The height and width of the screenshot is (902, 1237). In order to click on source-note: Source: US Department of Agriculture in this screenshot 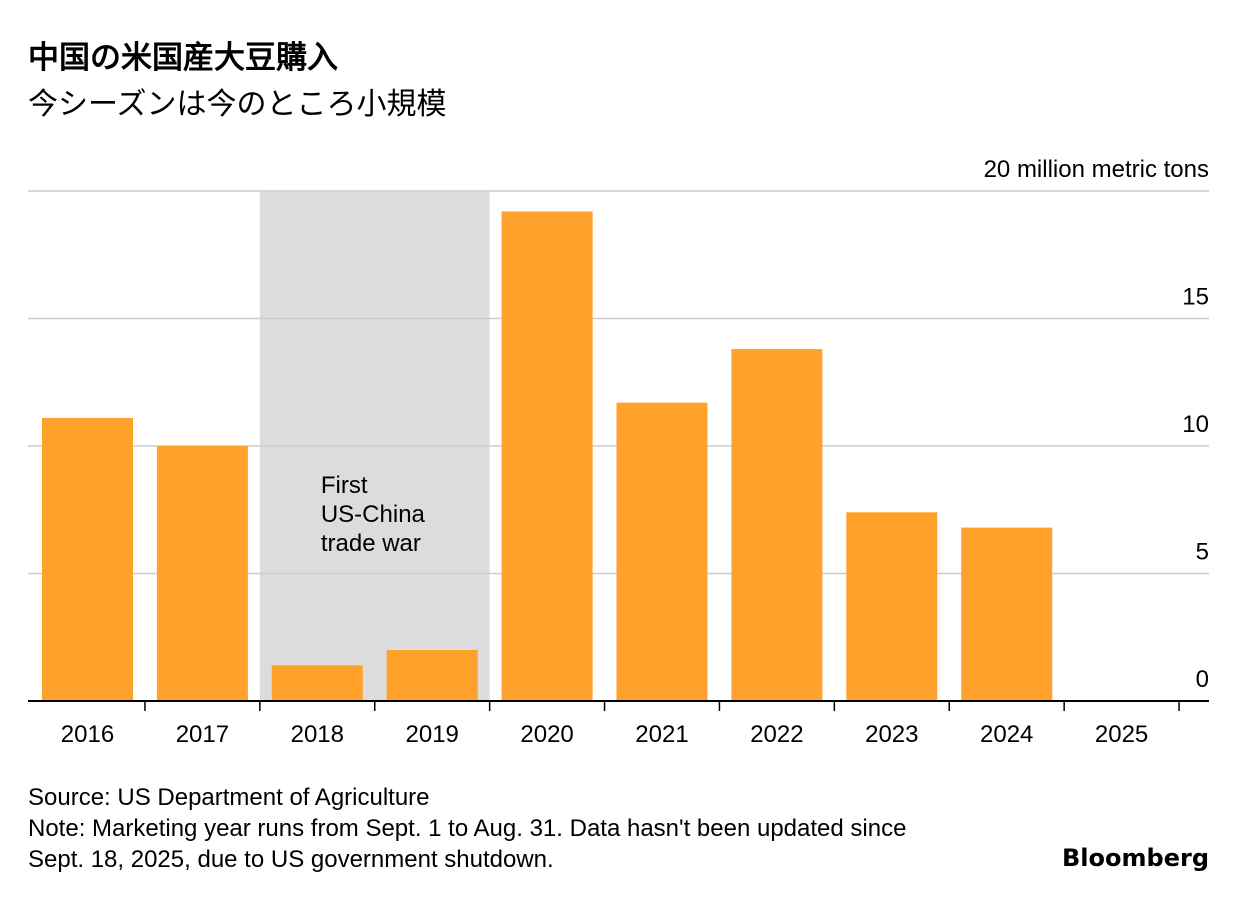, I will do `click(229, 797)`.